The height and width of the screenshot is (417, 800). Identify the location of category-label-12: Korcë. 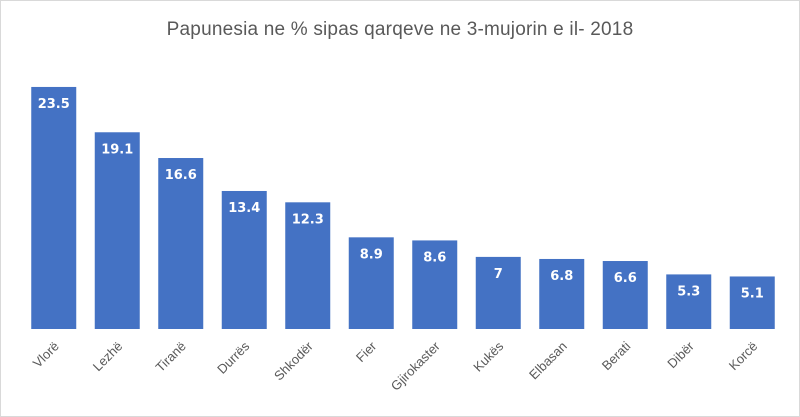
(743, 356).